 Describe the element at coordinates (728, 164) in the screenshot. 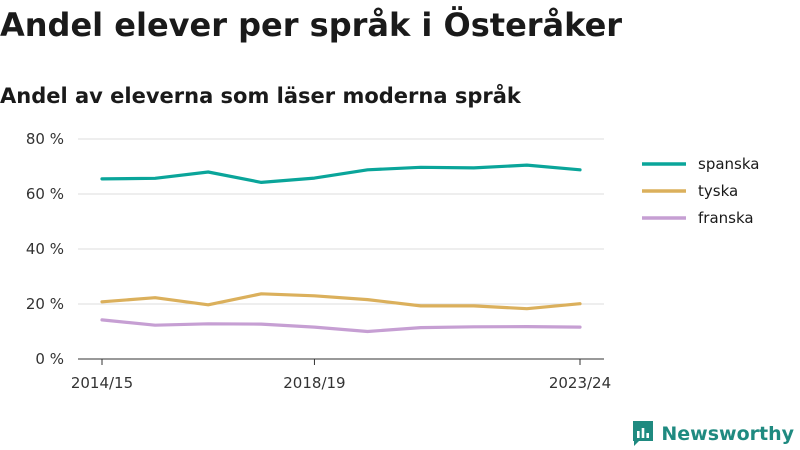

I see `legend-label-spanska: spanska` at that location.